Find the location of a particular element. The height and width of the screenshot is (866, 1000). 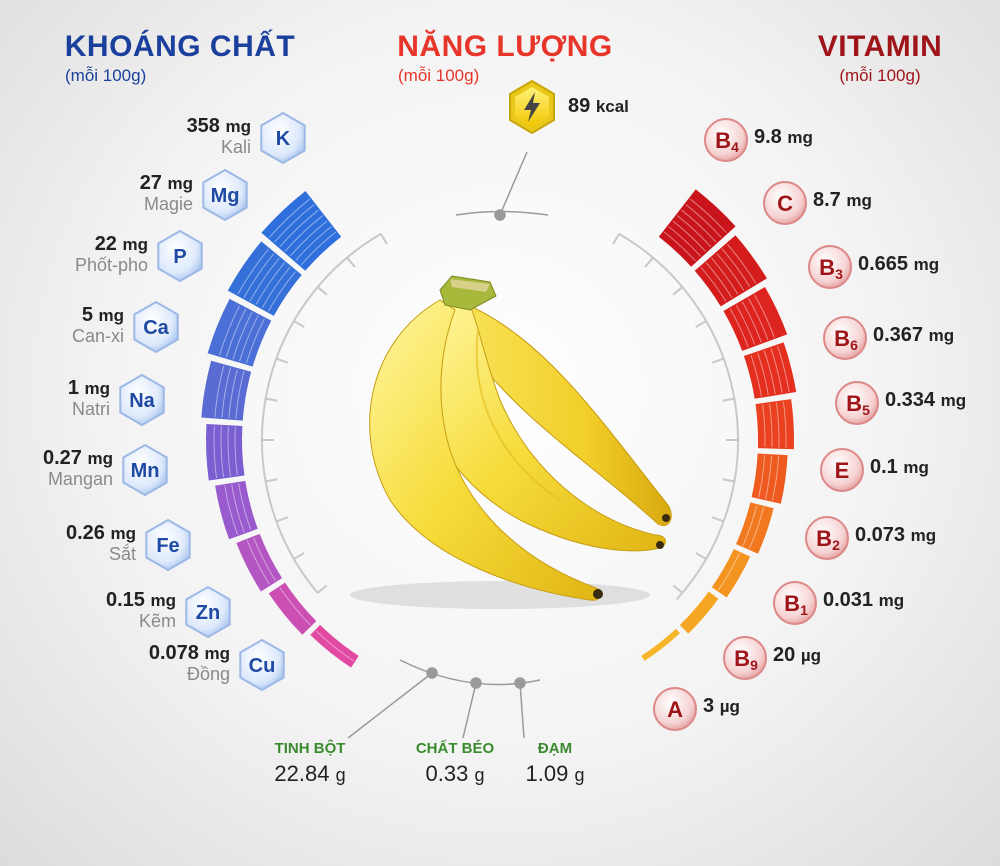

macro-fat-name: CHẤT BÉO is located at coordinates (455, 748).